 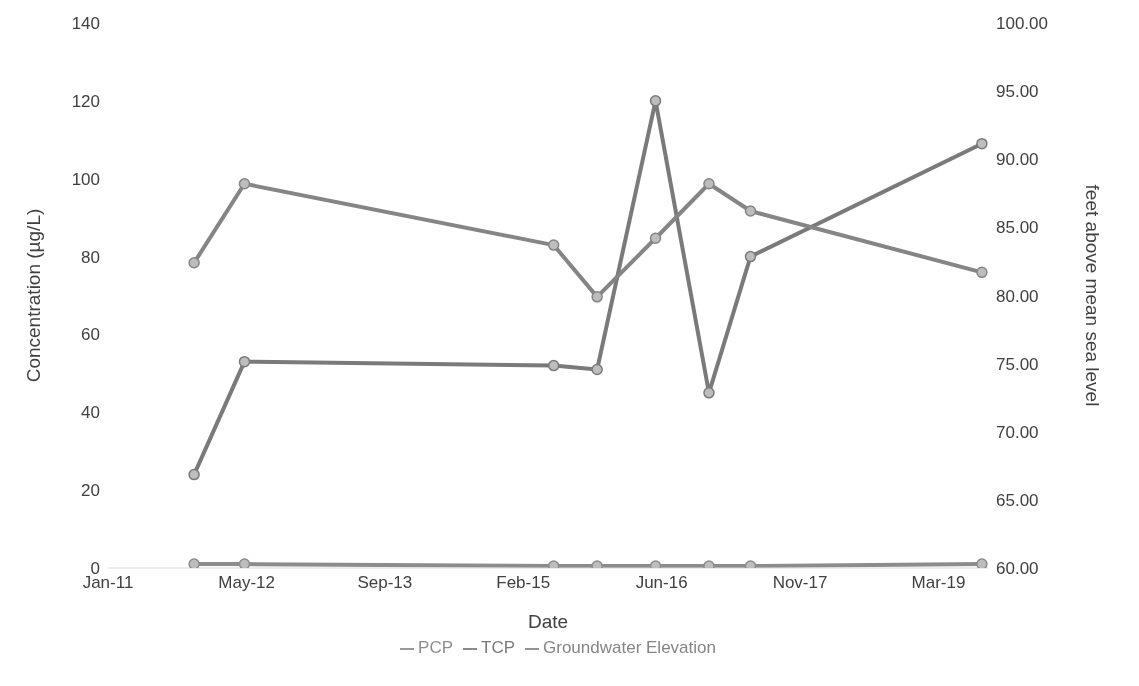 I want to click on legend-label: PCP, so click(x=436, y=647).